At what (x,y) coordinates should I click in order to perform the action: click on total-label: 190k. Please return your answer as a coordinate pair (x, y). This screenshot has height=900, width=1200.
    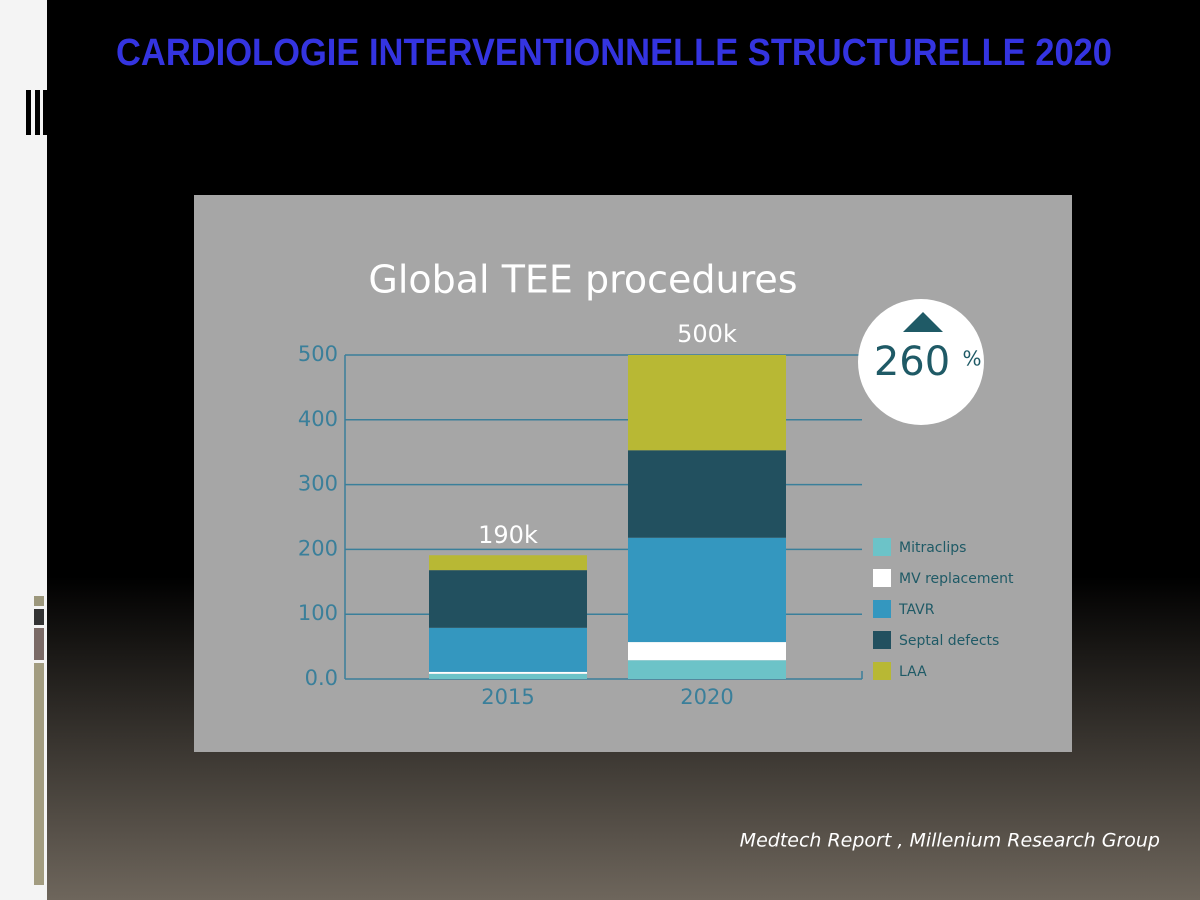
    Looking at the image, I should click on (508, 535).